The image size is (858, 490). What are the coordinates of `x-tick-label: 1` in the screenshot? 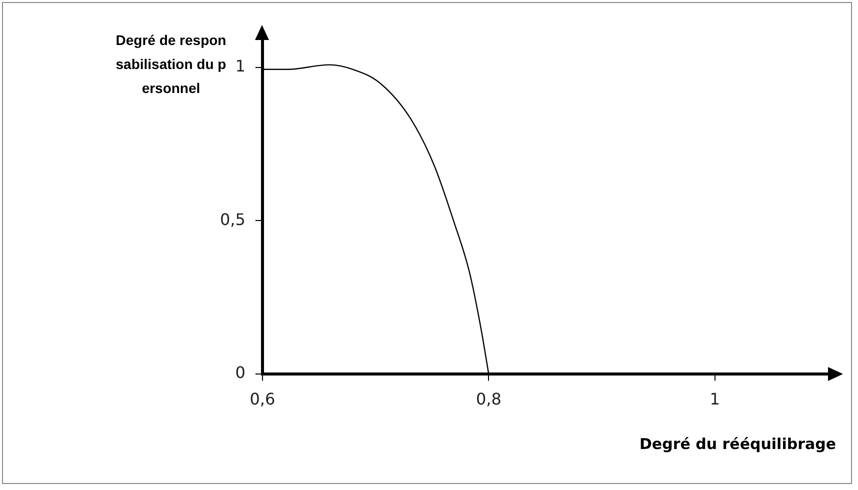 It's located at (715, 399).